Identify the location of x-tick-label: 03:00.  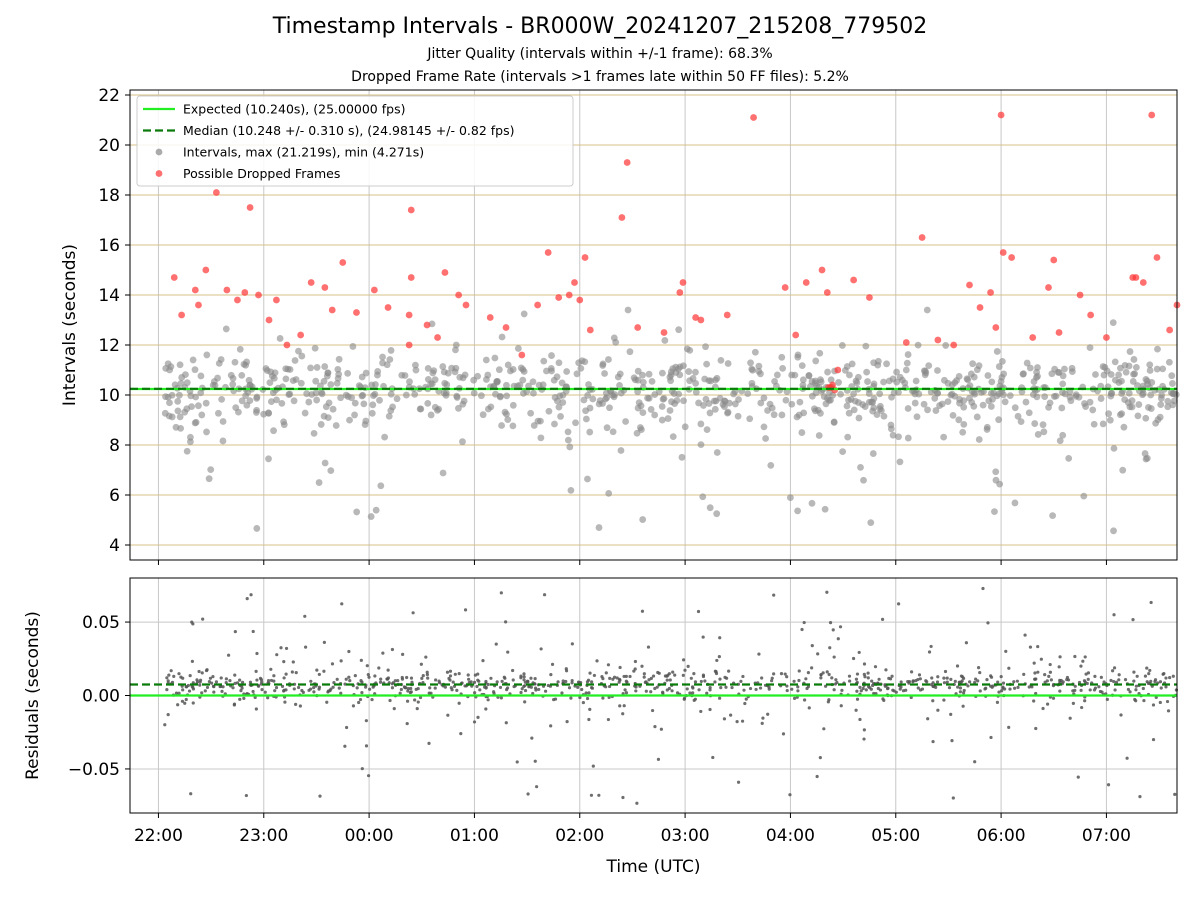
(685, 836).